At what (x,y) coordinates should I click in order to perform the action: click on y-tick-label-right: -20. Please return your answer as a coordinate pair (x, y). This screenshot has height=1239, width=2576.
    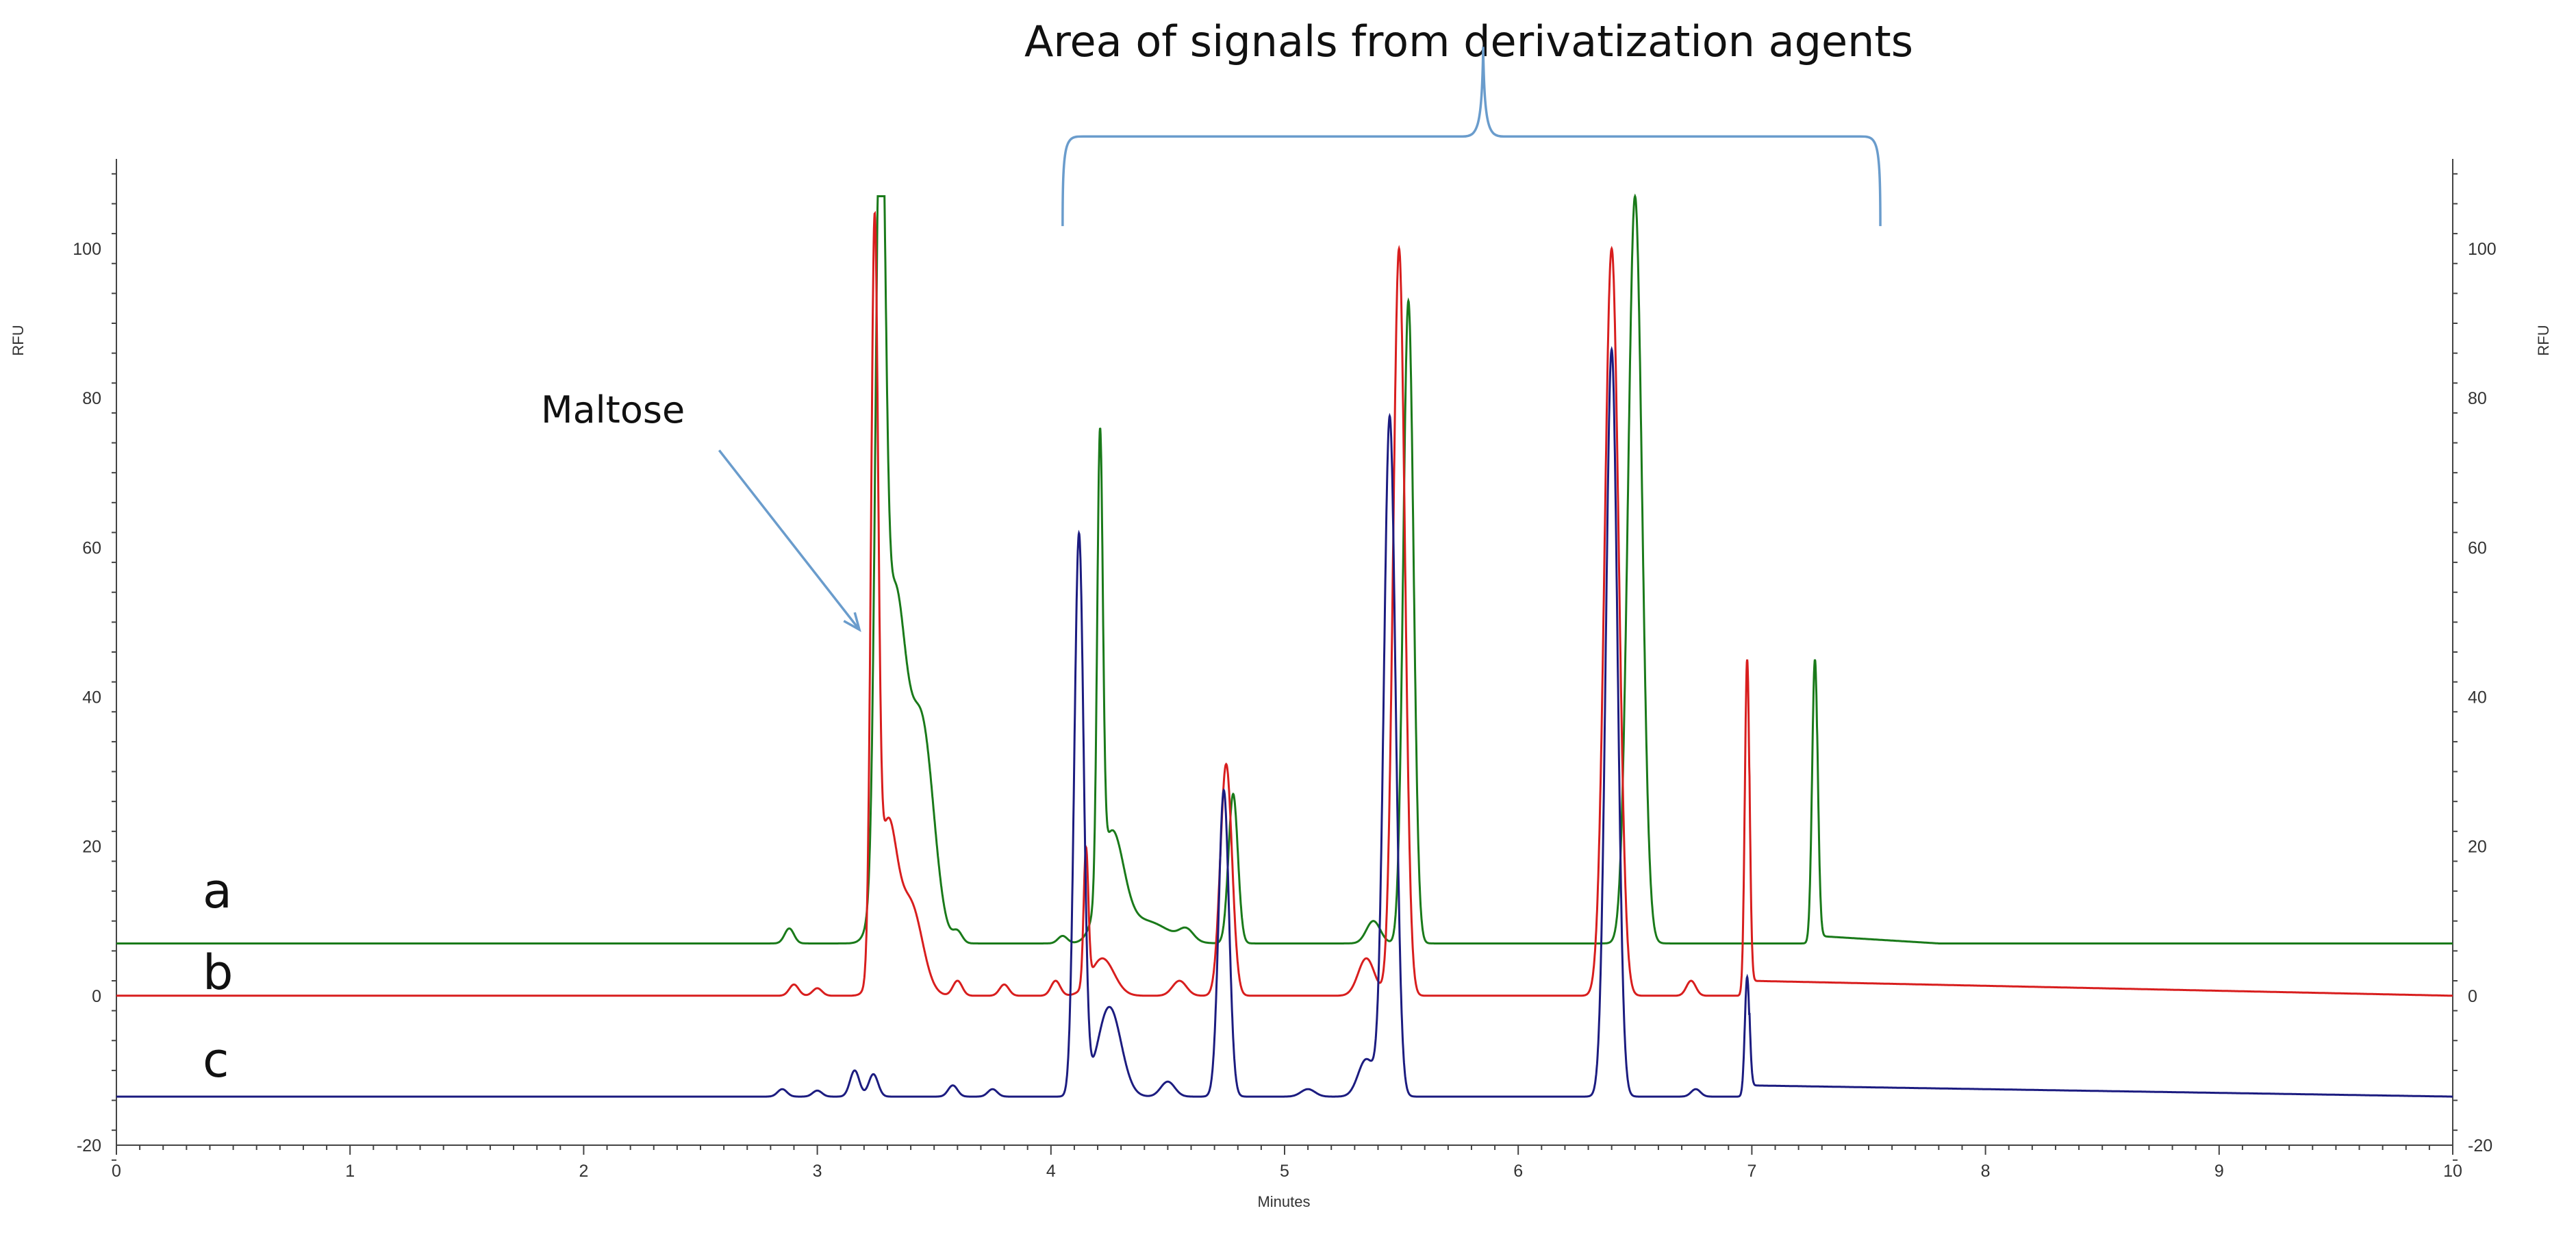
    Looking at the image, I should click on (2480, 1145).